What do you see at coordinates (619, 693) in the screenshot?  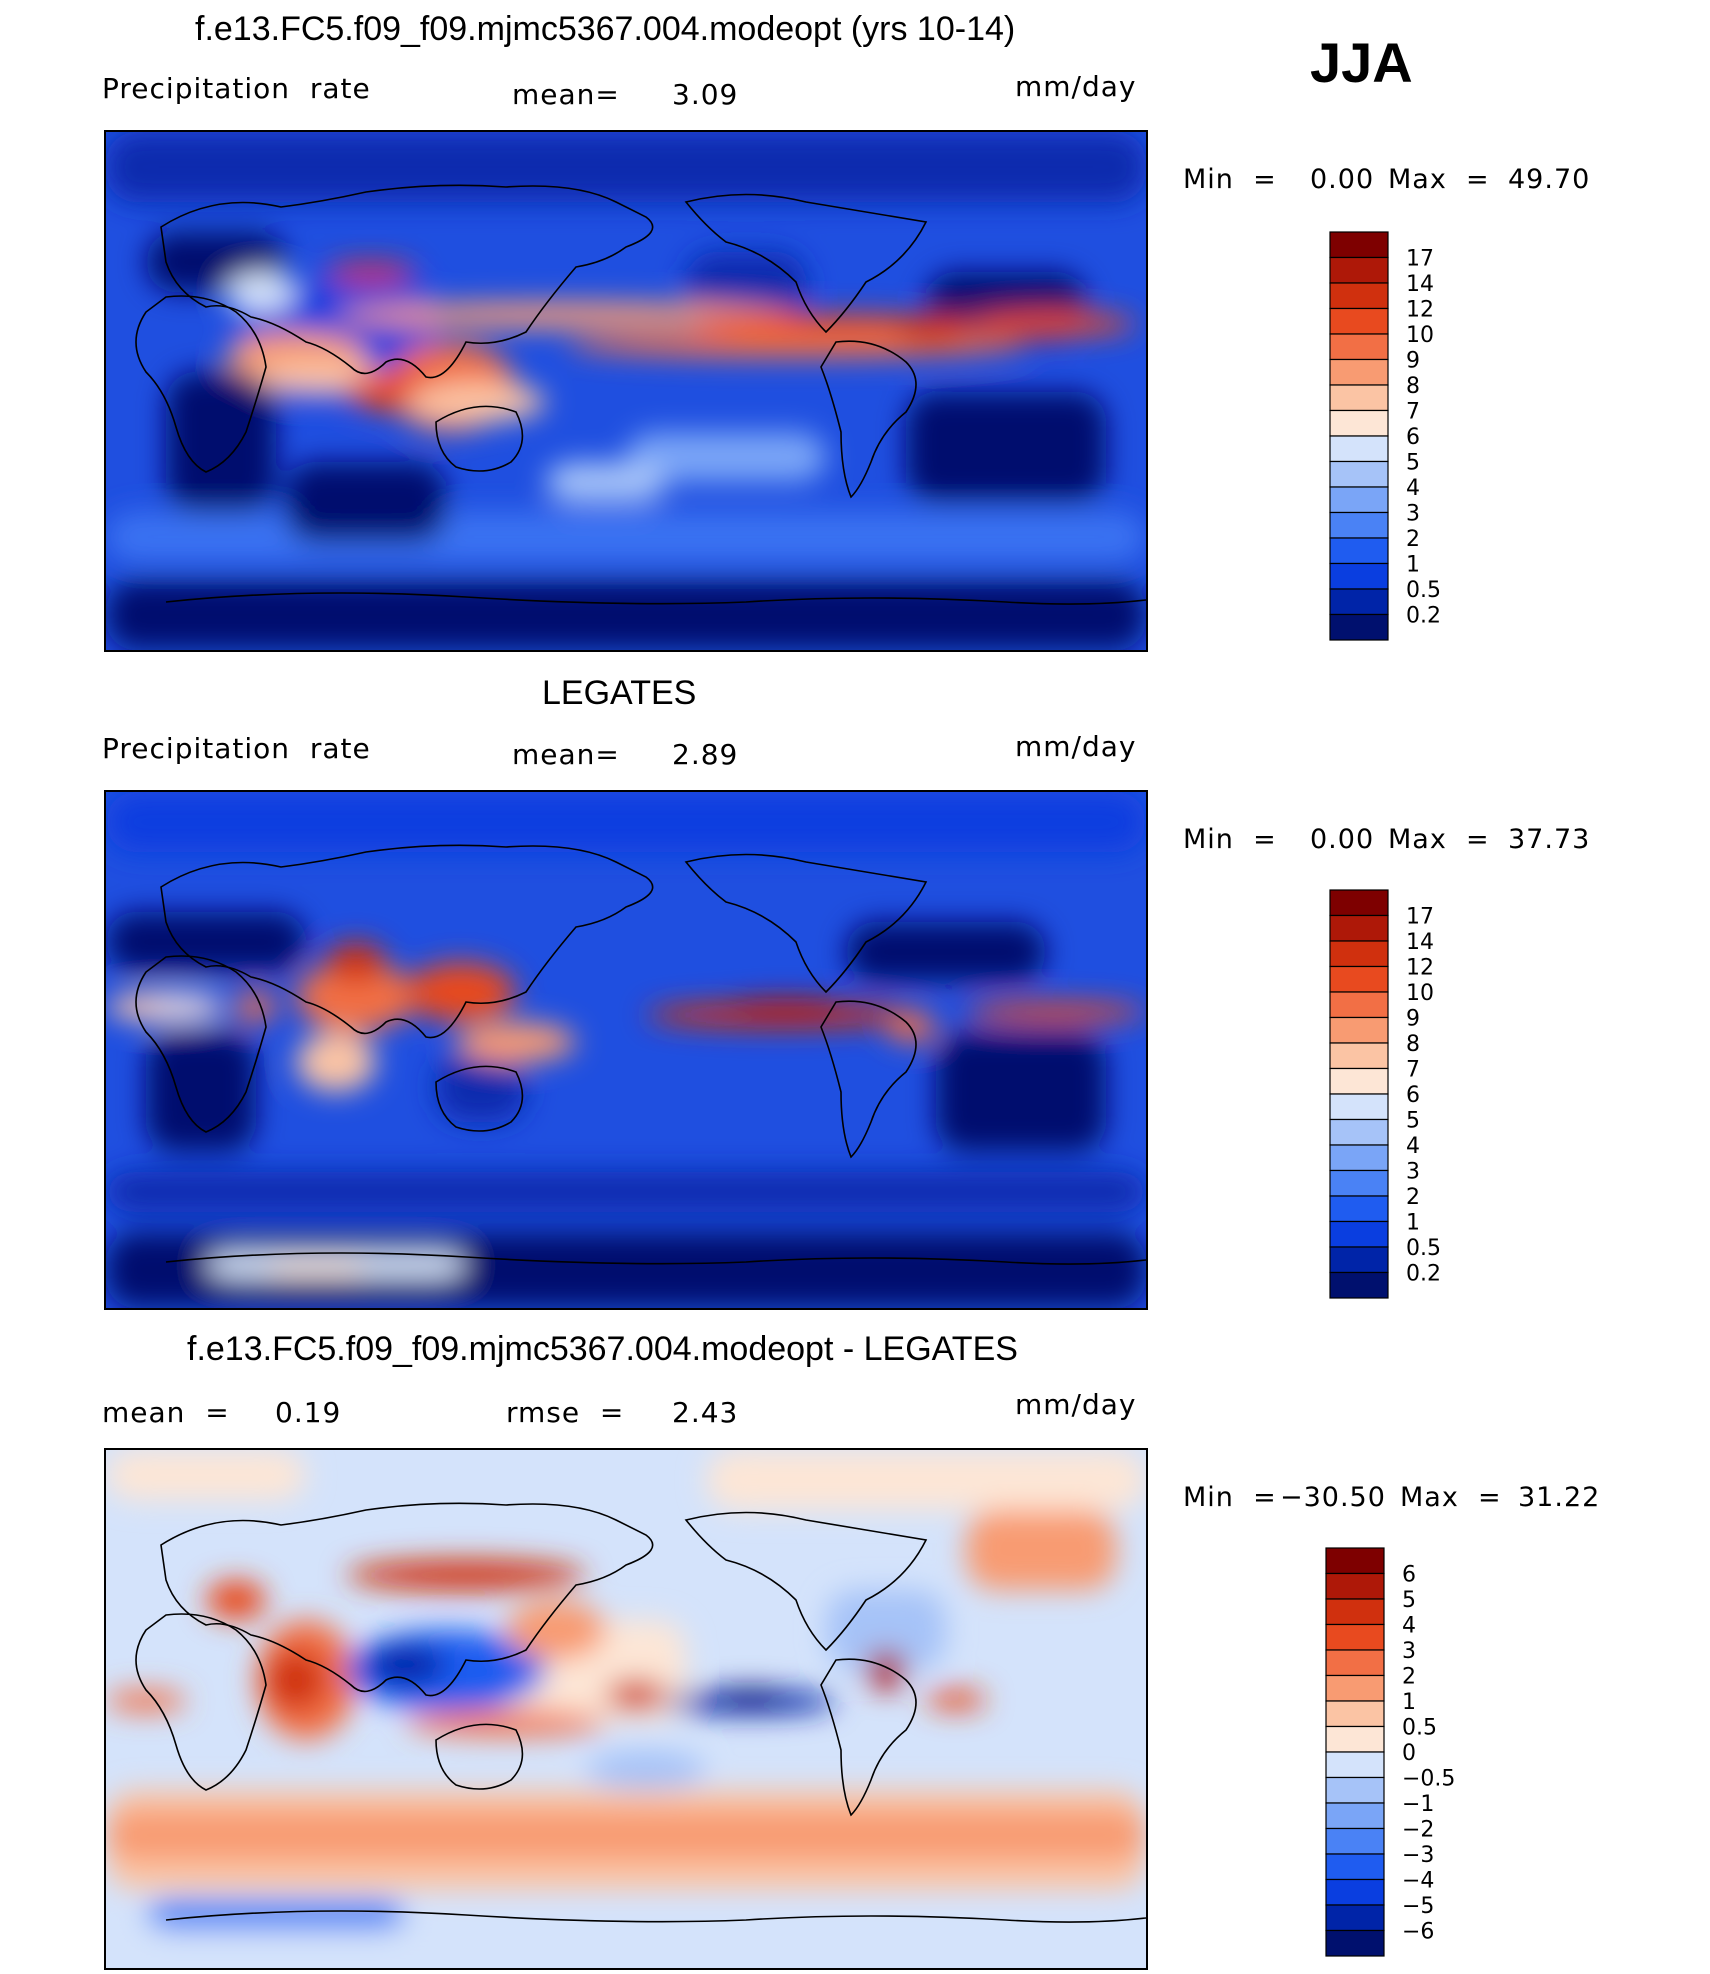 I see `panel-2-title: LEGATES` at bounding box center [619, 693].